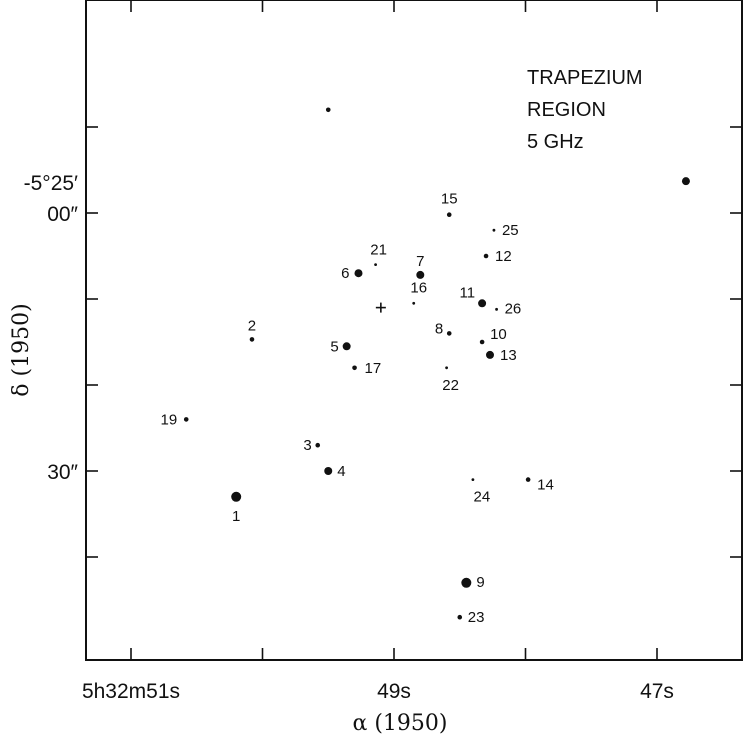  Describe the element at coordinates (236, 496) in the screenshot. I see `source-1-dot` at that location.